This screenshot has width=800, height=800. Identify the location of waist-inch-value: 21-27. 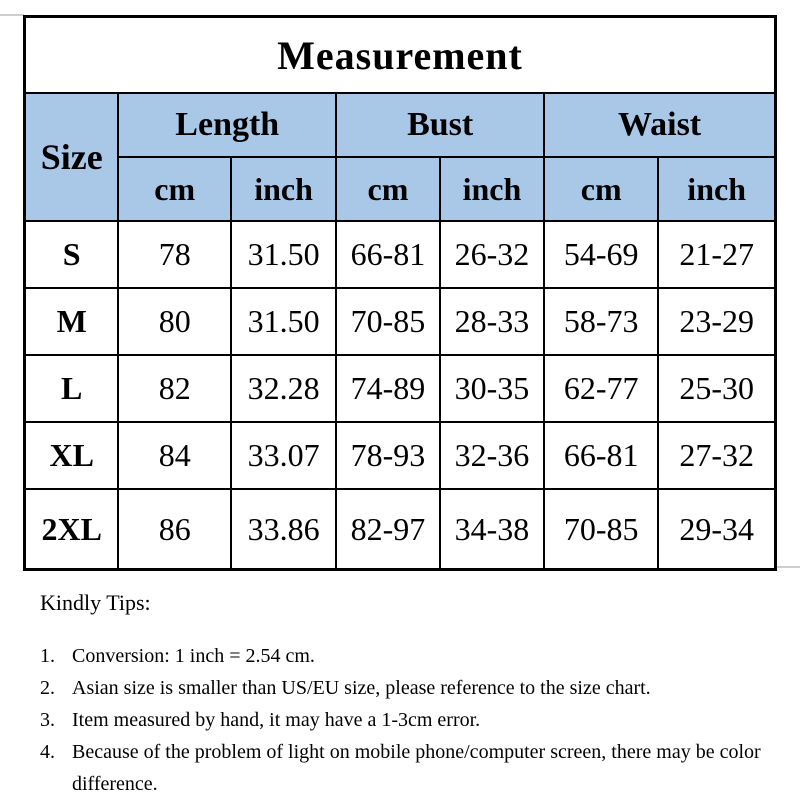
(717, 254).